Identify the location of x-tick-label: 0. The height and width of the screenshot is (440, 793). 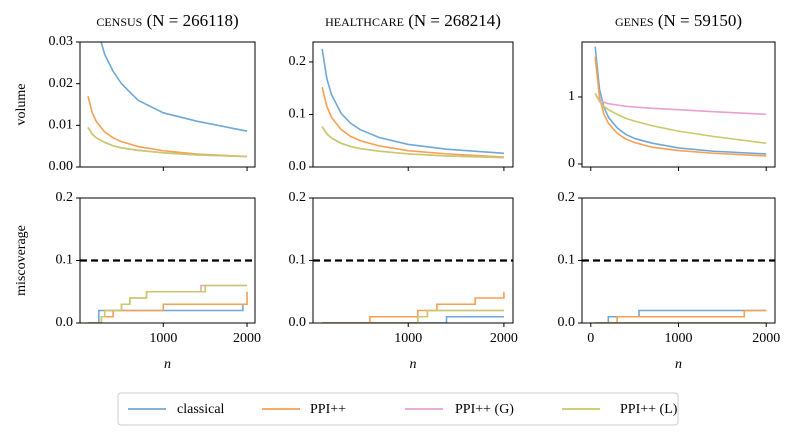
(590, 338).